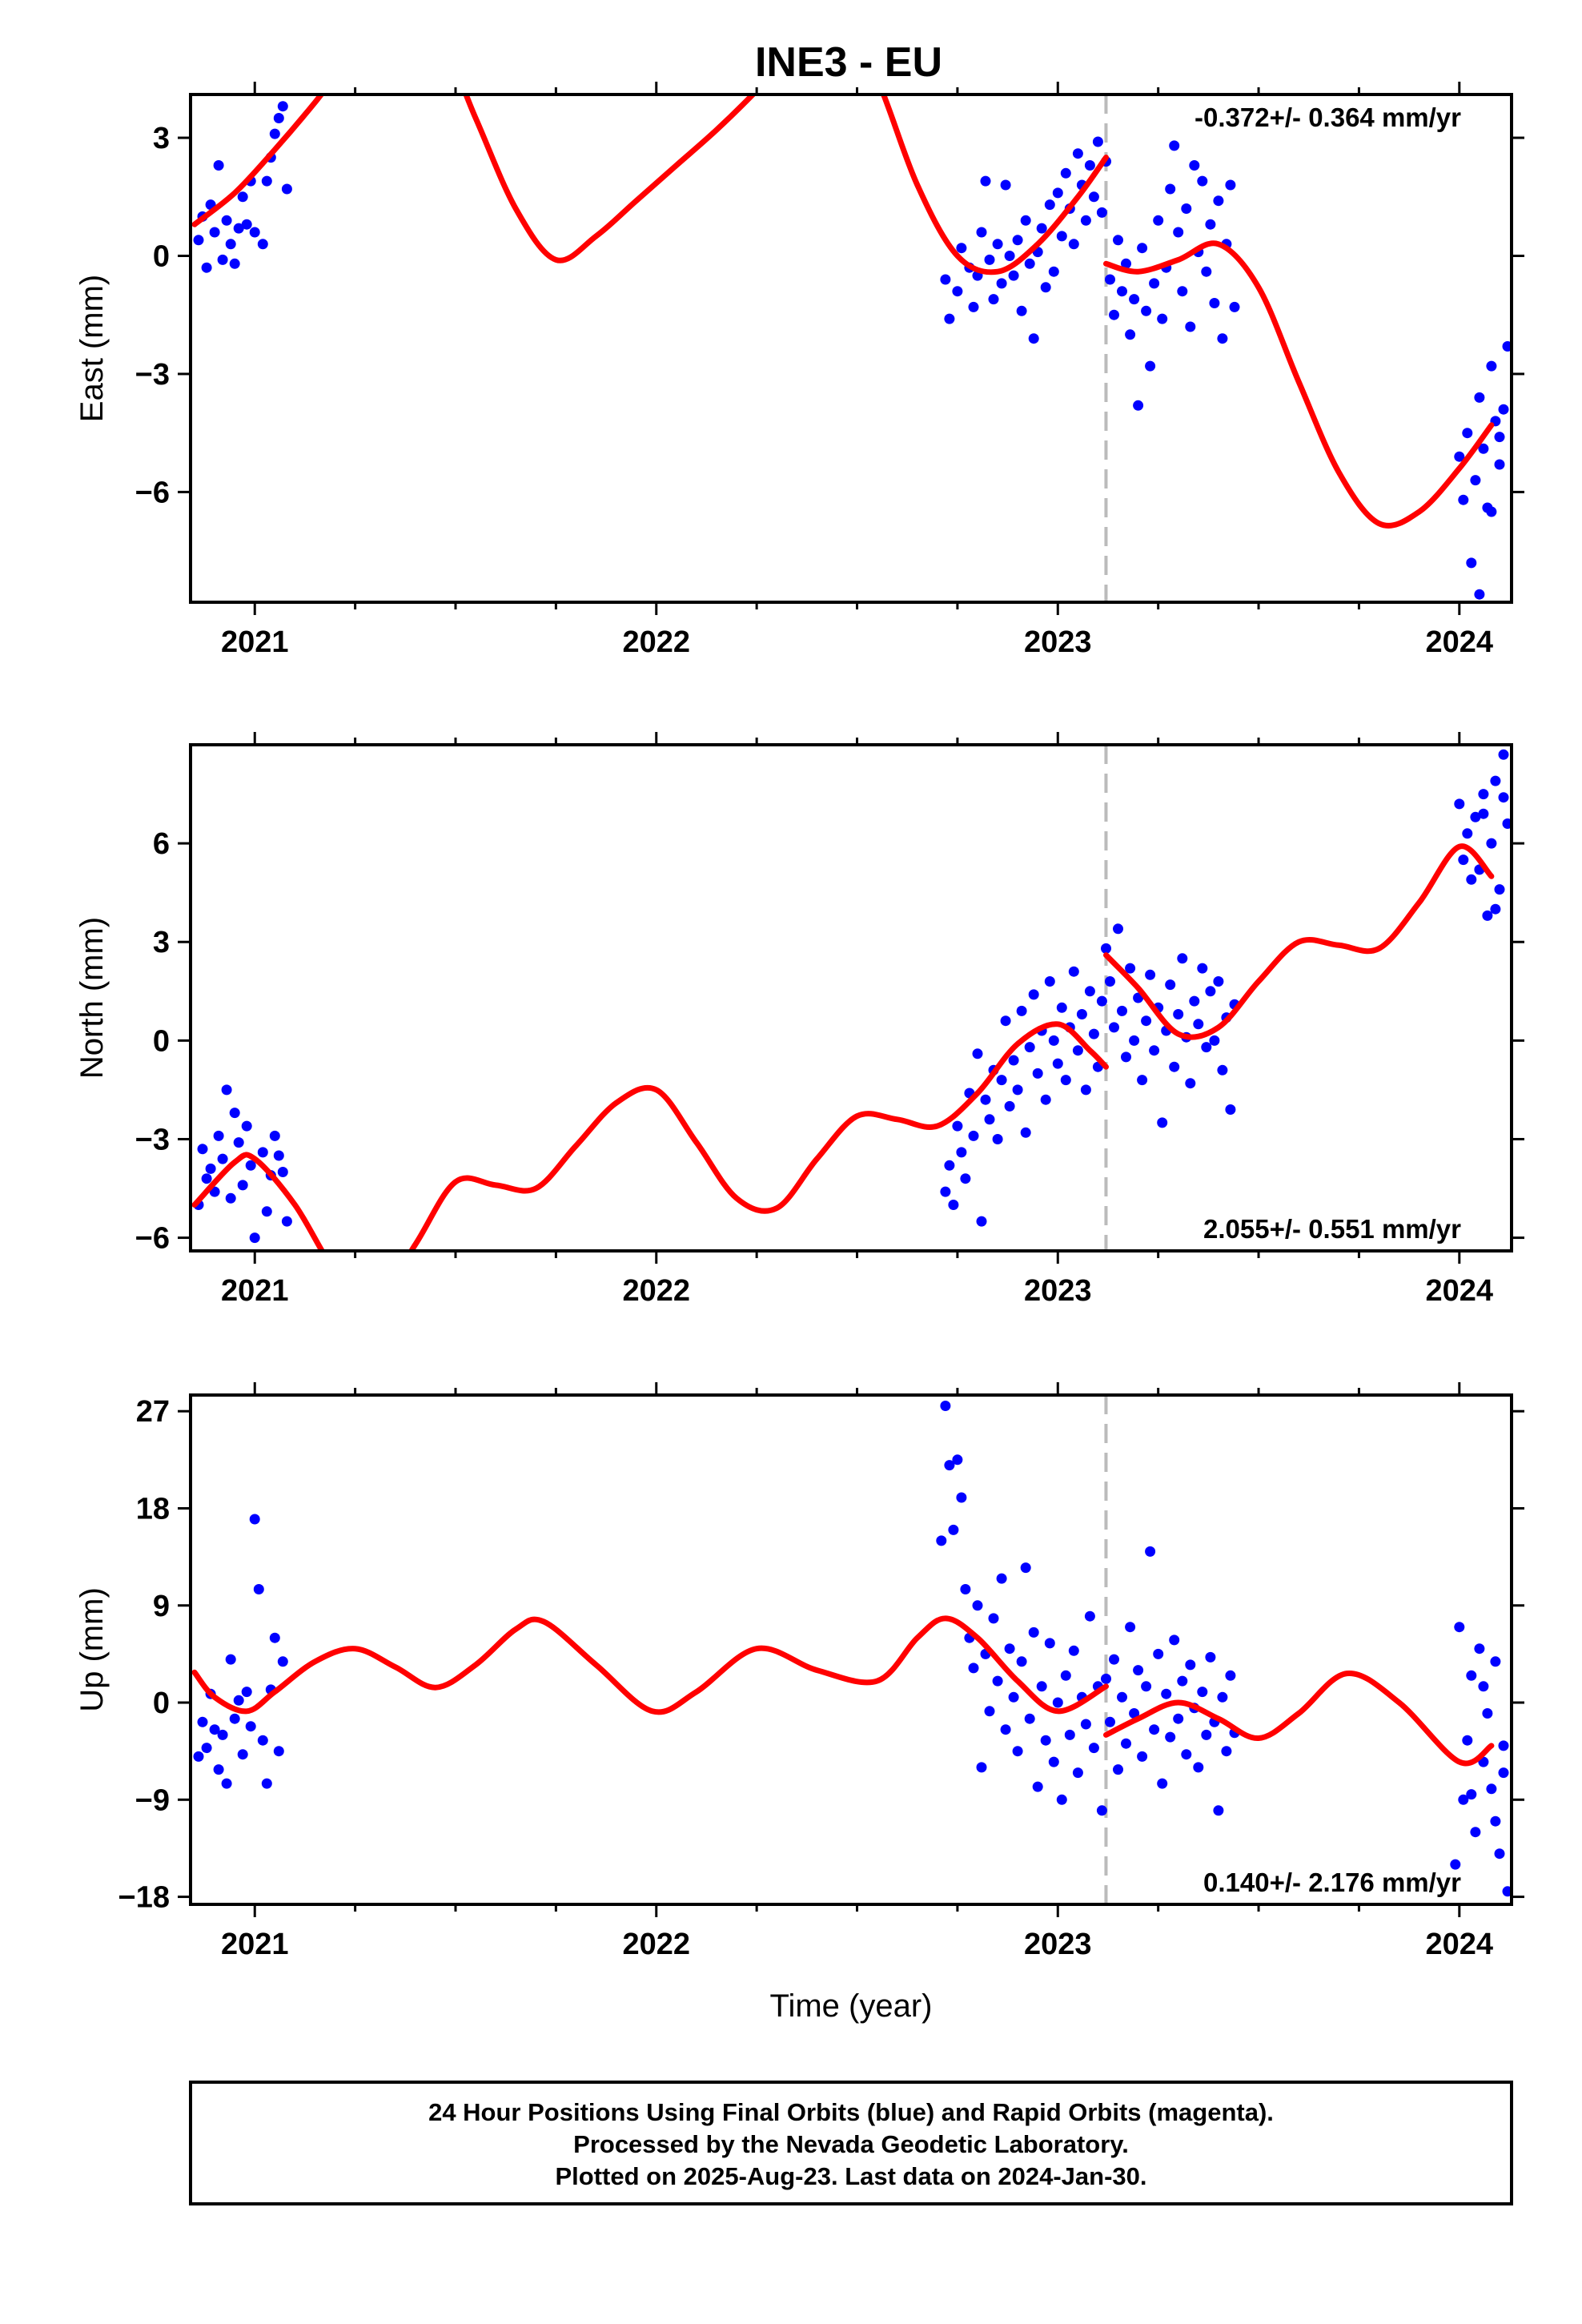  I want to click on footer-frame, so click(851, 2143).